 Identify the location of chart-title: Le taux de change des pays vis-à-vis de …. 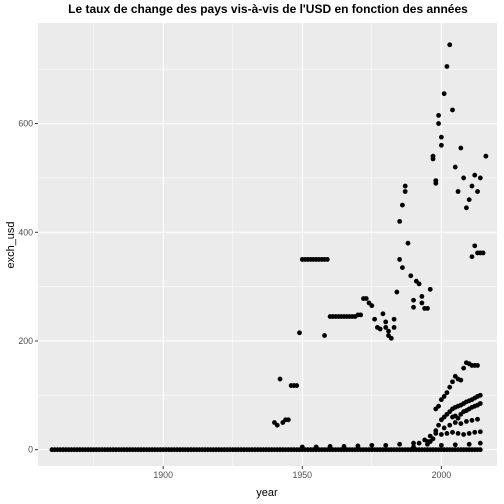
(268, 9).